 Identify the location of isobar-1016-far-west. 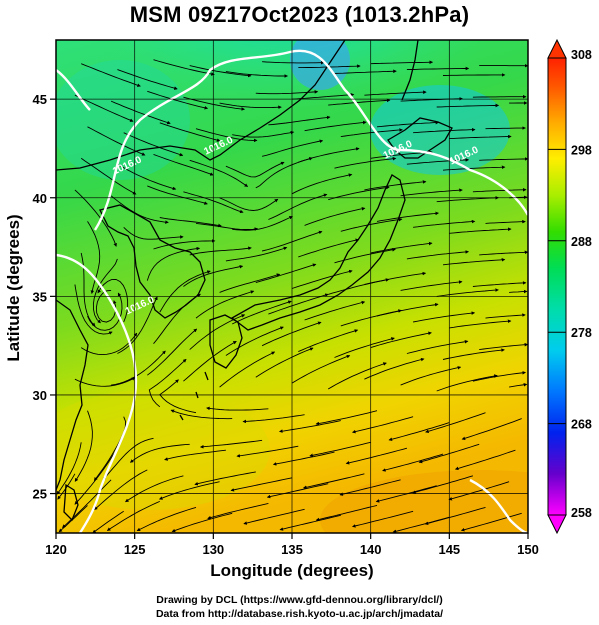
(73, 90).